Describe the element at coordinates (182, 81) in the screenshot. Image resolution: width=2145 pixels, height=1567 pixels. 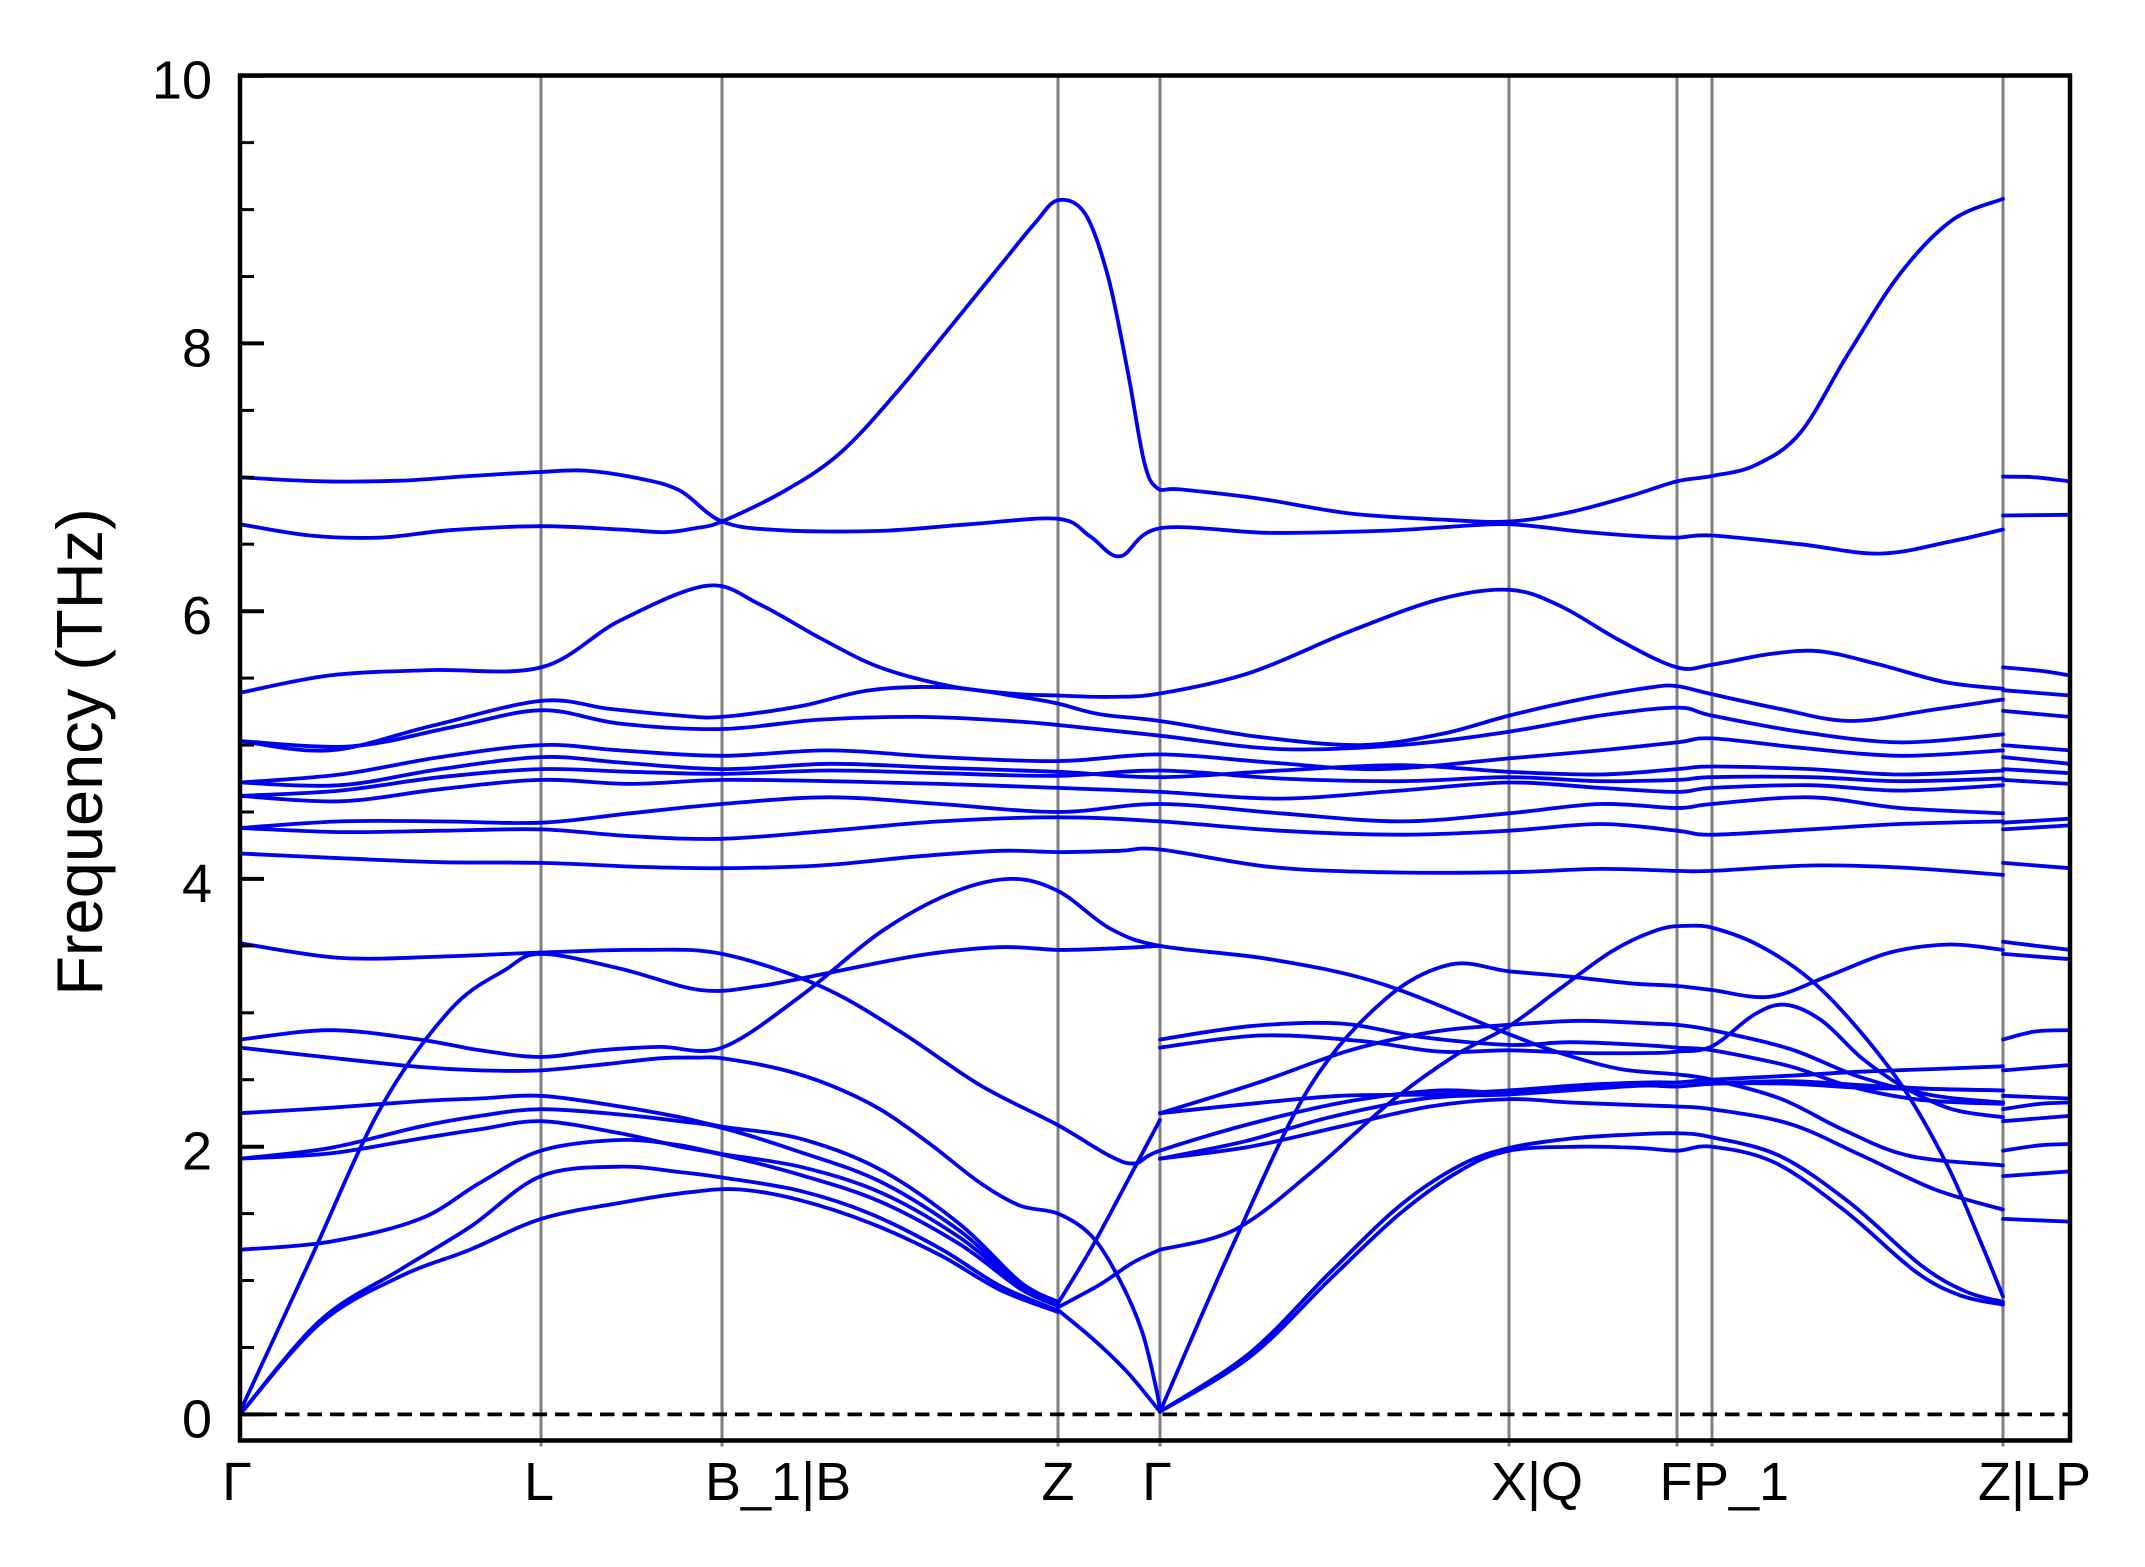
I see `svg-text: 10` at that location.